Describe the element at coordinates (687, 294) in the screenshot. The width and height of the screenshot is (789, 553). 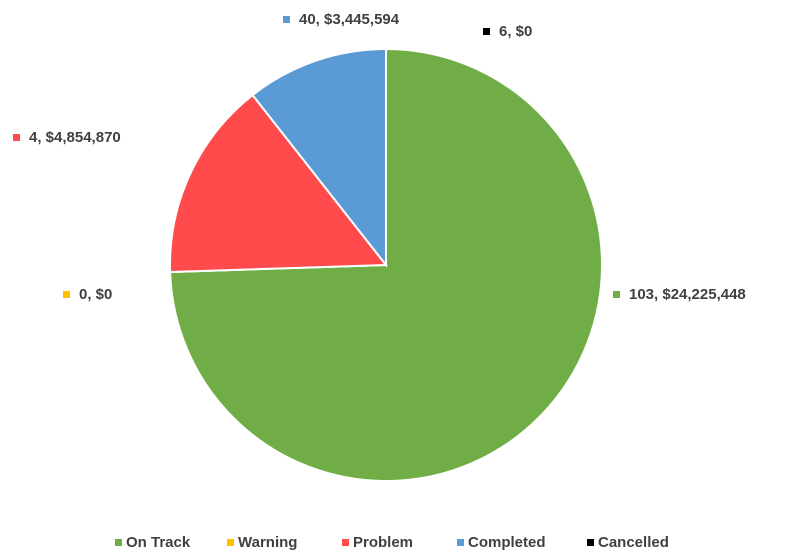
I see `data-label: 103, $24,225,448` at that location.